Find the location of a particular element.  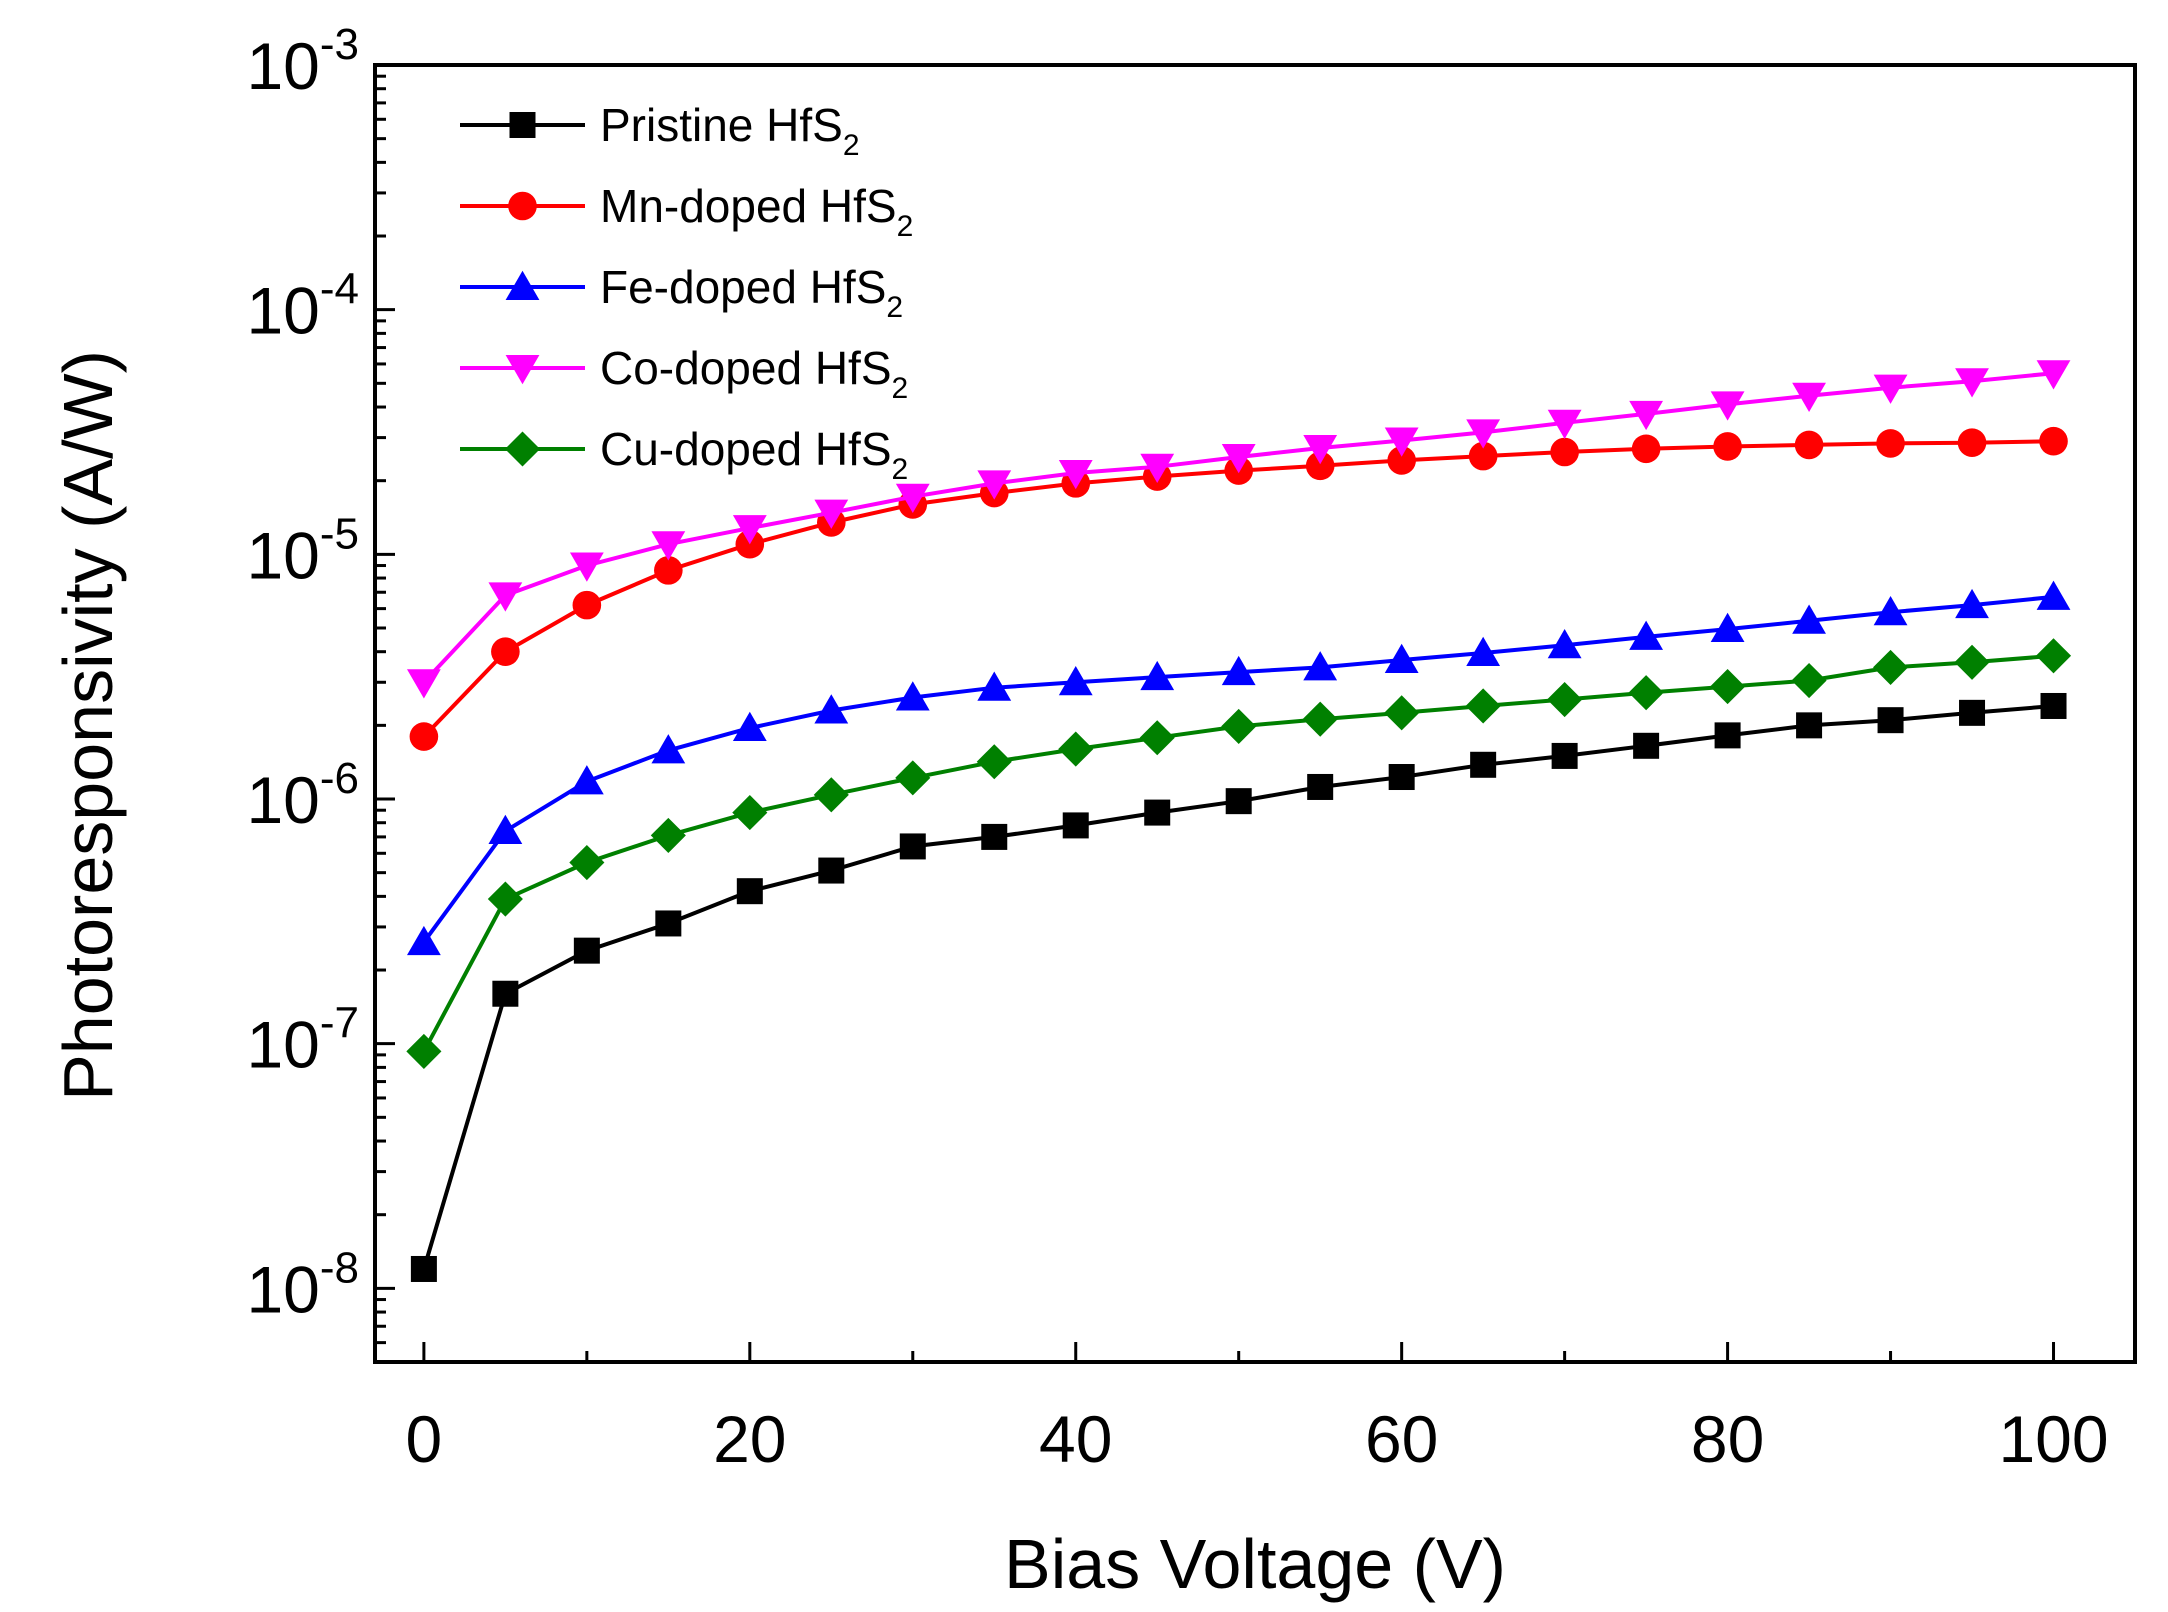

legend-label: Pristine HfS2 is located at coordinates (730, 130).